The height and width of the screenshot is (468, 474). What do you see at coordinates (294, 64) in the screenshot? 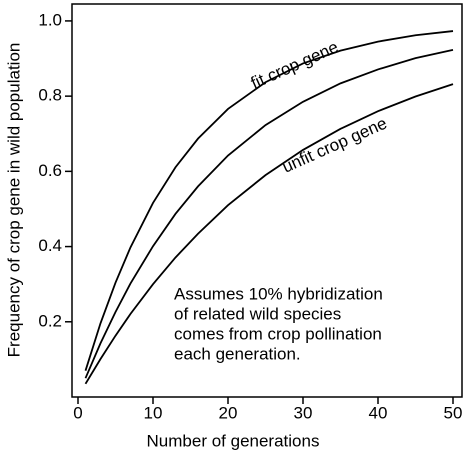
I see `series-label: fit crop gene` at bounding box center [294, 64].